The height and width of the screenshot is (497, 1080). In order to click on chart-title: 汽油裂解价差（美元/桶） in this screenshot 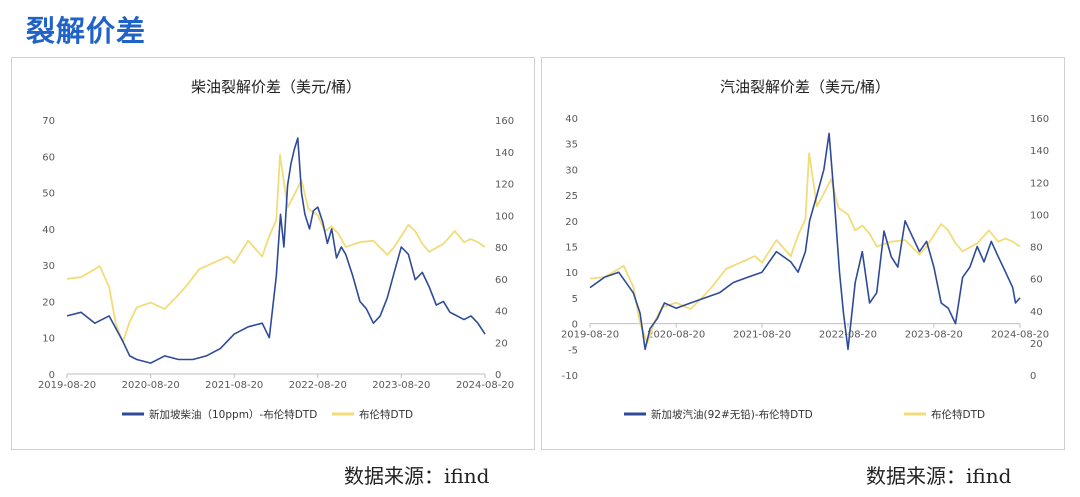, I will do `click(805, 87)`.